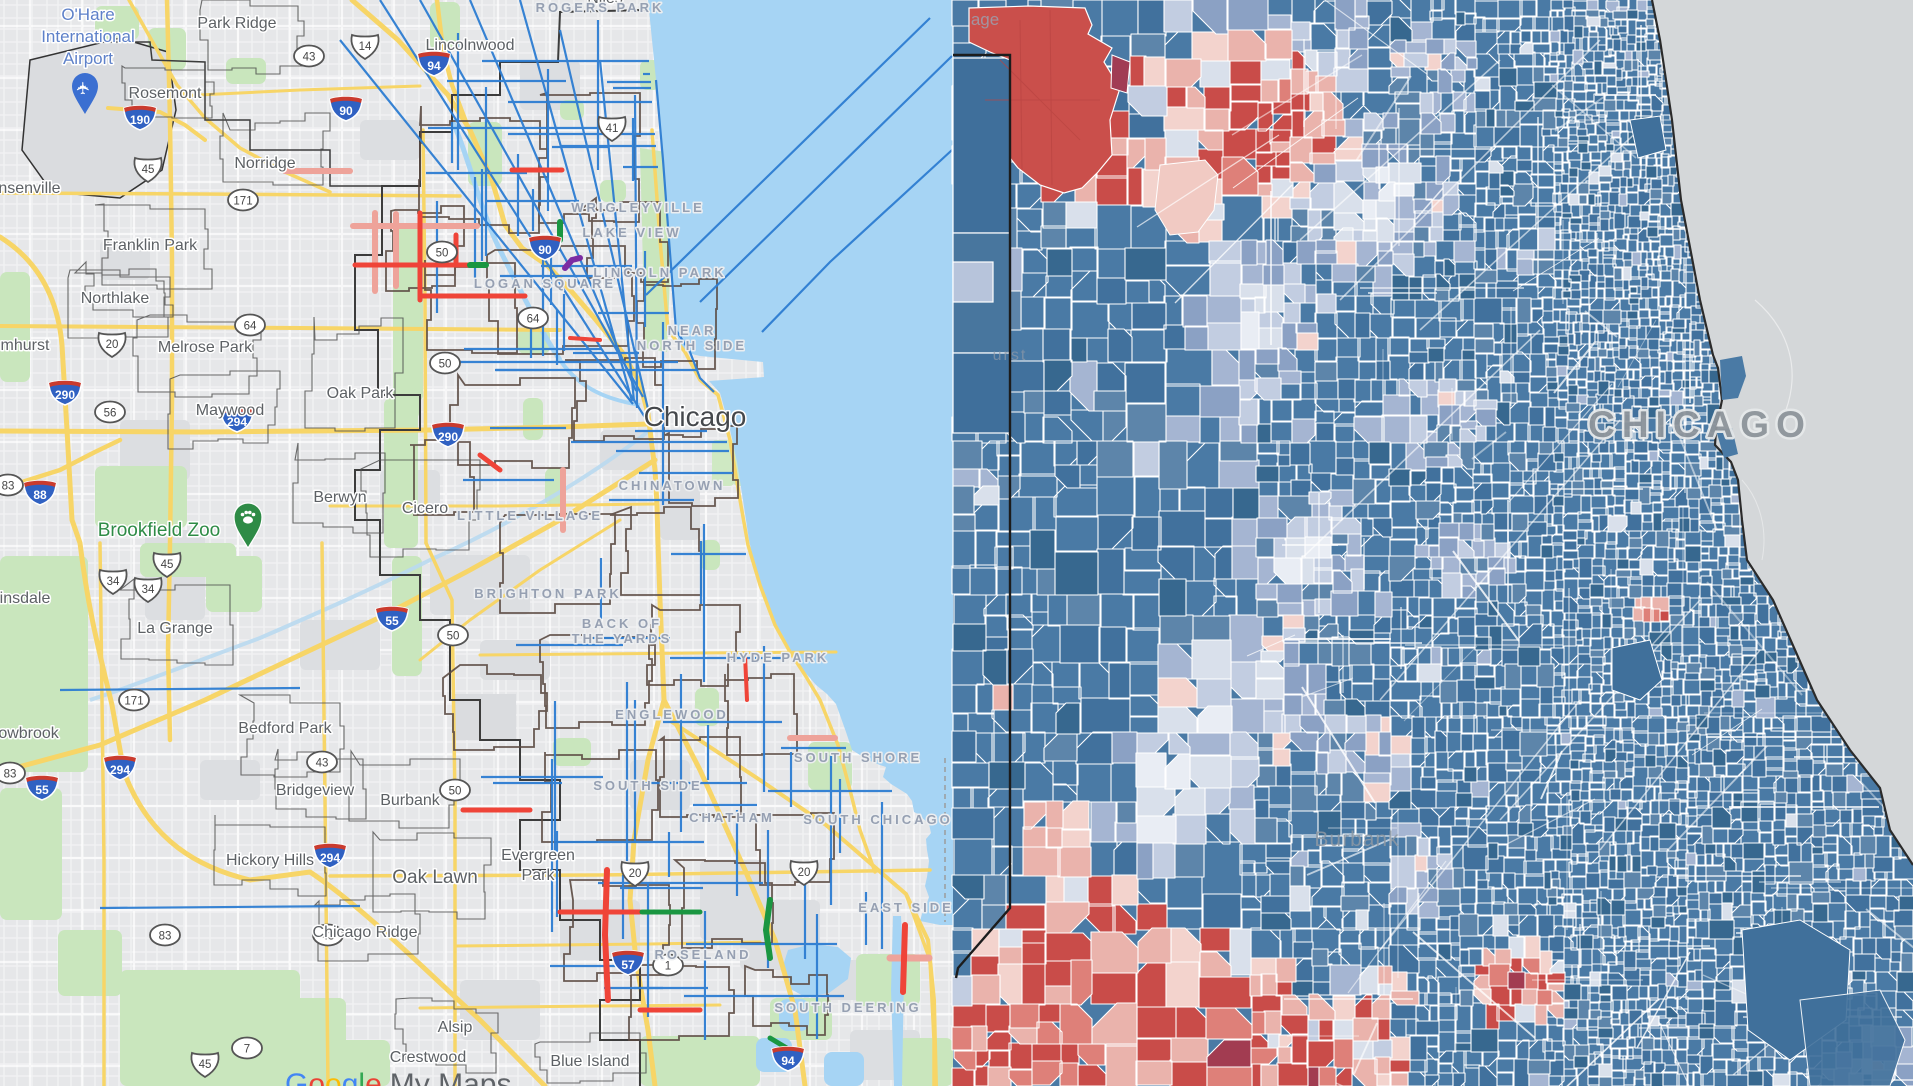 This screenshot has height=1086, width=1913. Describe the element at coordinates (428, 1057) in the screenshot. I see `svg-text: Crestwood` at that location.